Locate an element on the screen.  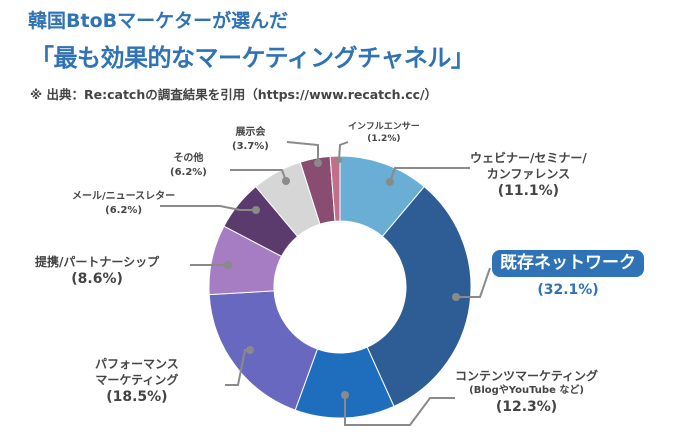
title-line2: 「最も効果的なマーケティングチャネル」 is located at coordinates (252, 58).